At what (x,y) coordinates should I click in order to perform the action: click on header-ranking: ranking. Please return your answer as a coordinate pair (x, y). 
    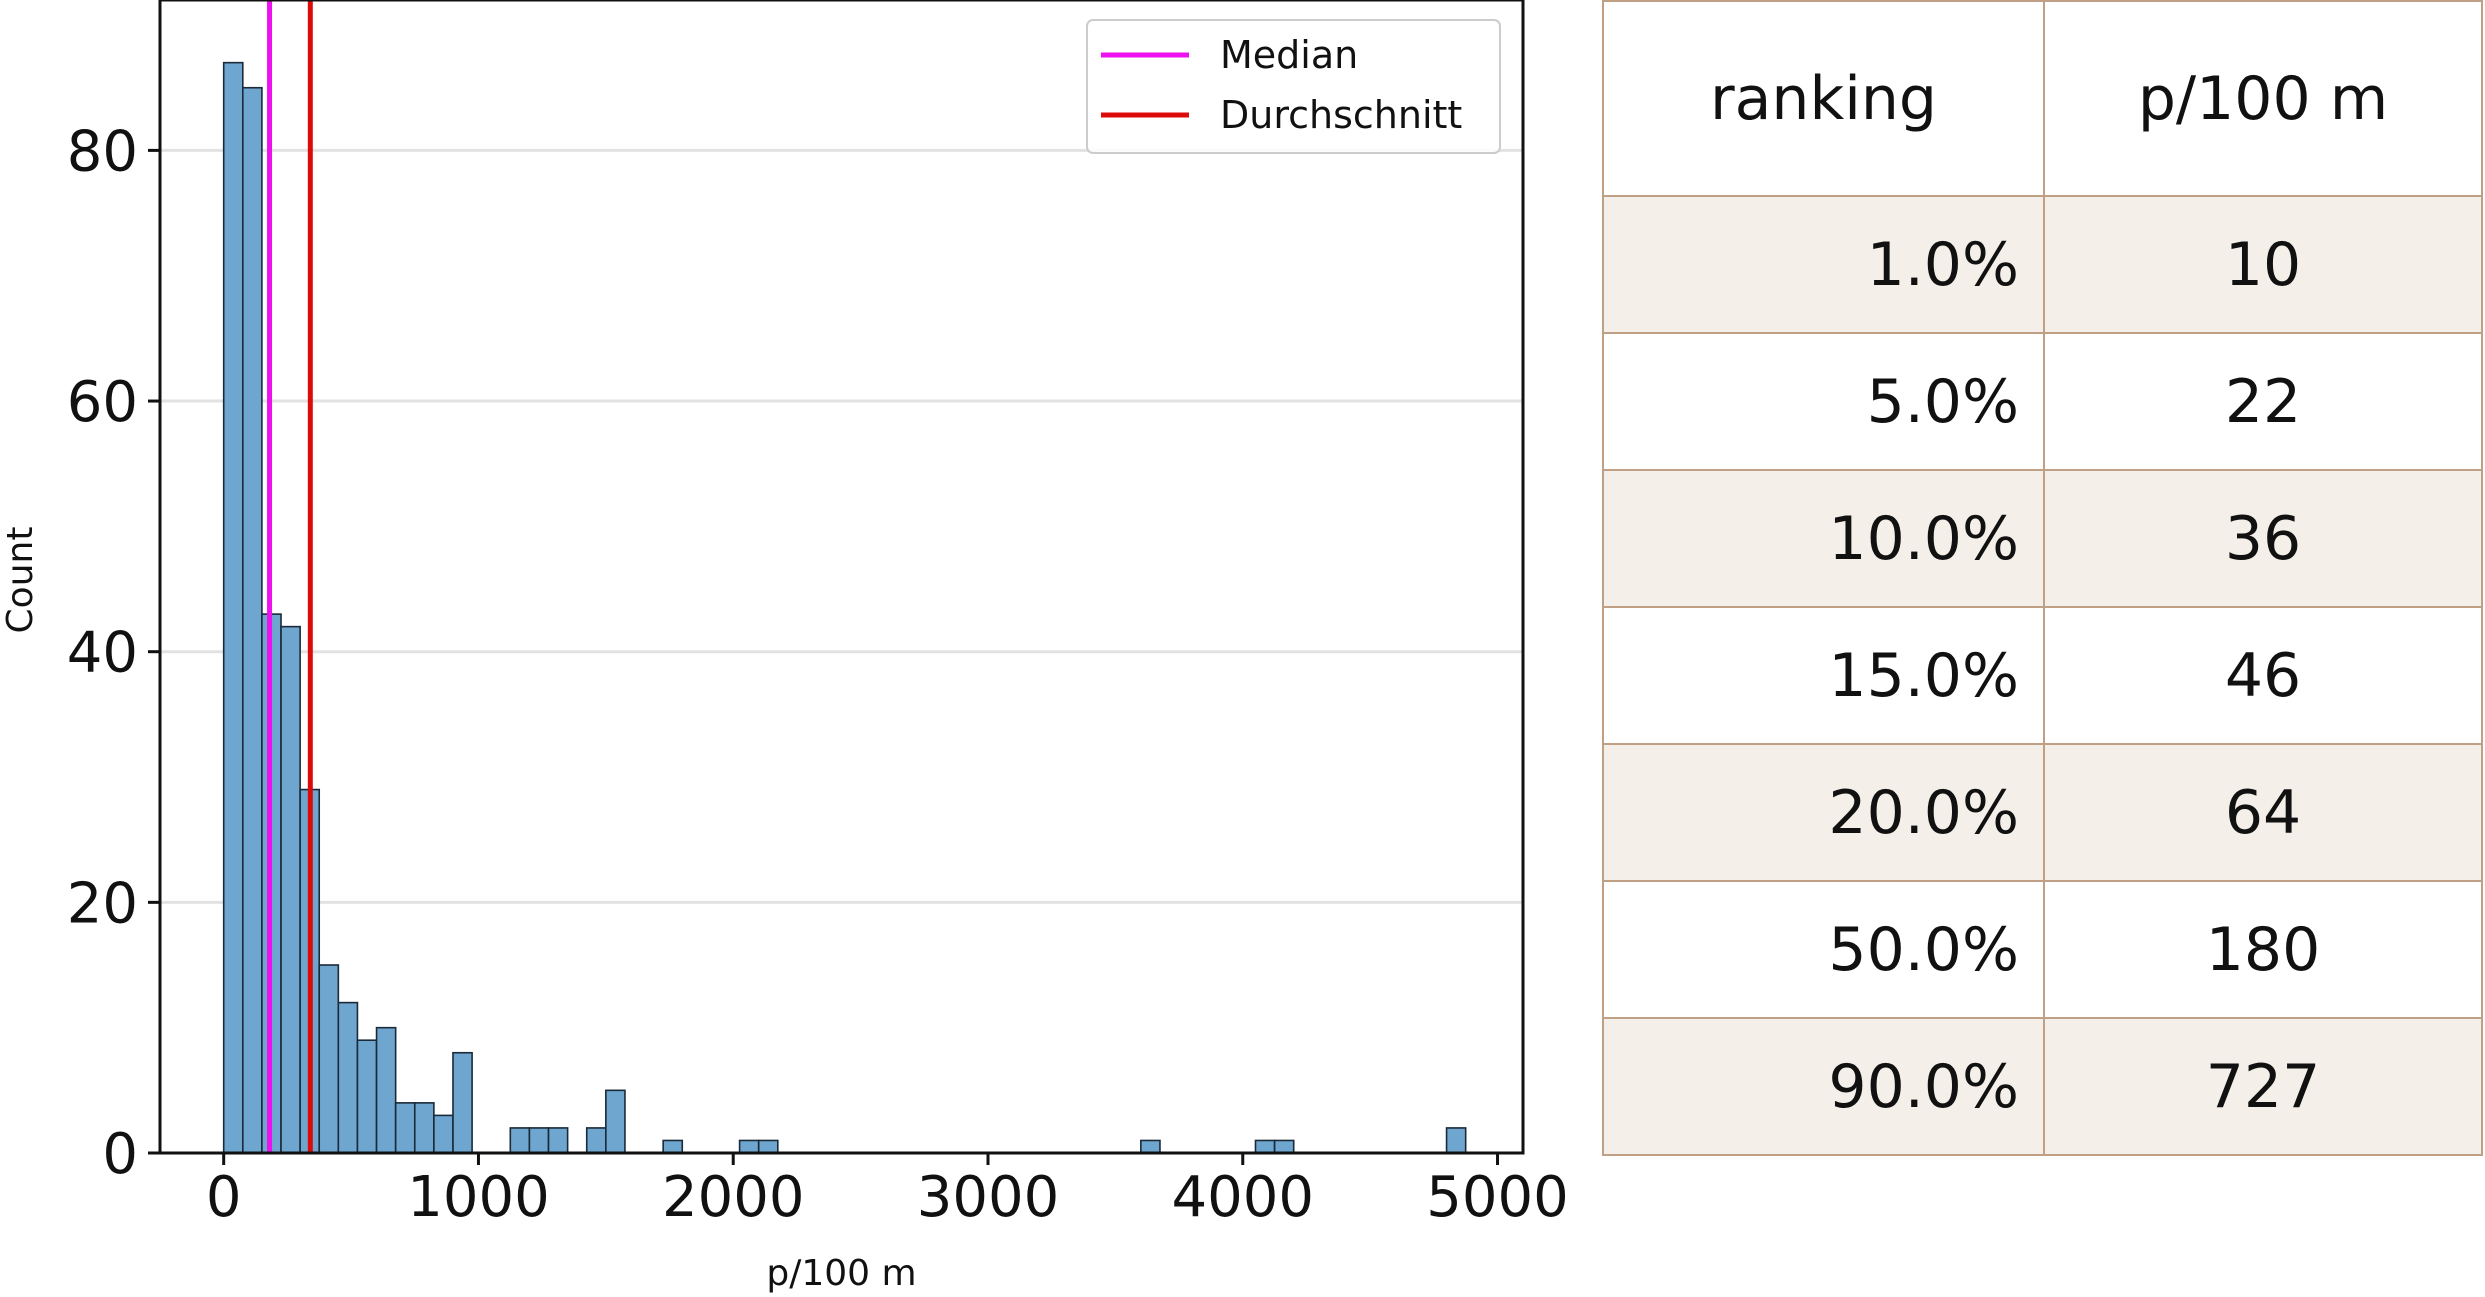
    Looking at the image, I should click on (1823, 98).